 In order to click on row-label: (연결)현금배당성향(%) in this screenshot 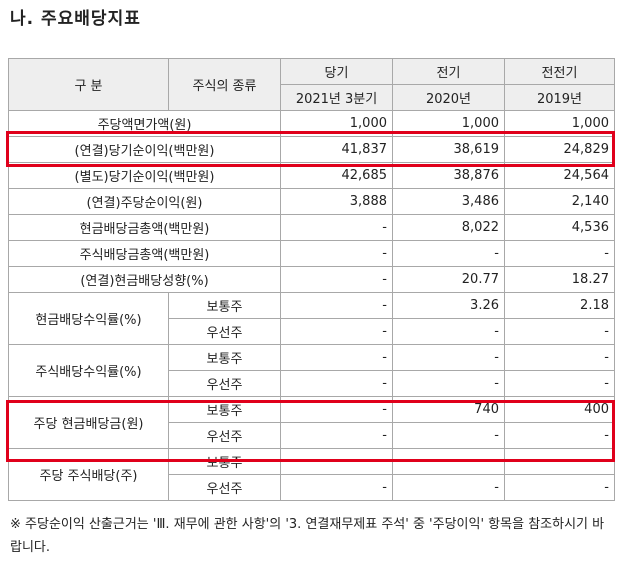, I will do `click(144, 279)`.